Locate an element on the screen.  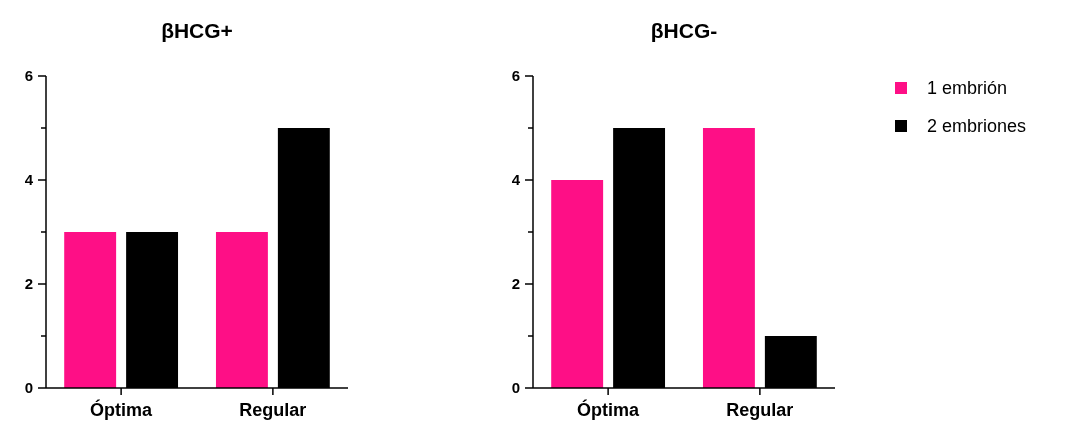
chart-title: βHCG+ is located at coordinates (197, 30).